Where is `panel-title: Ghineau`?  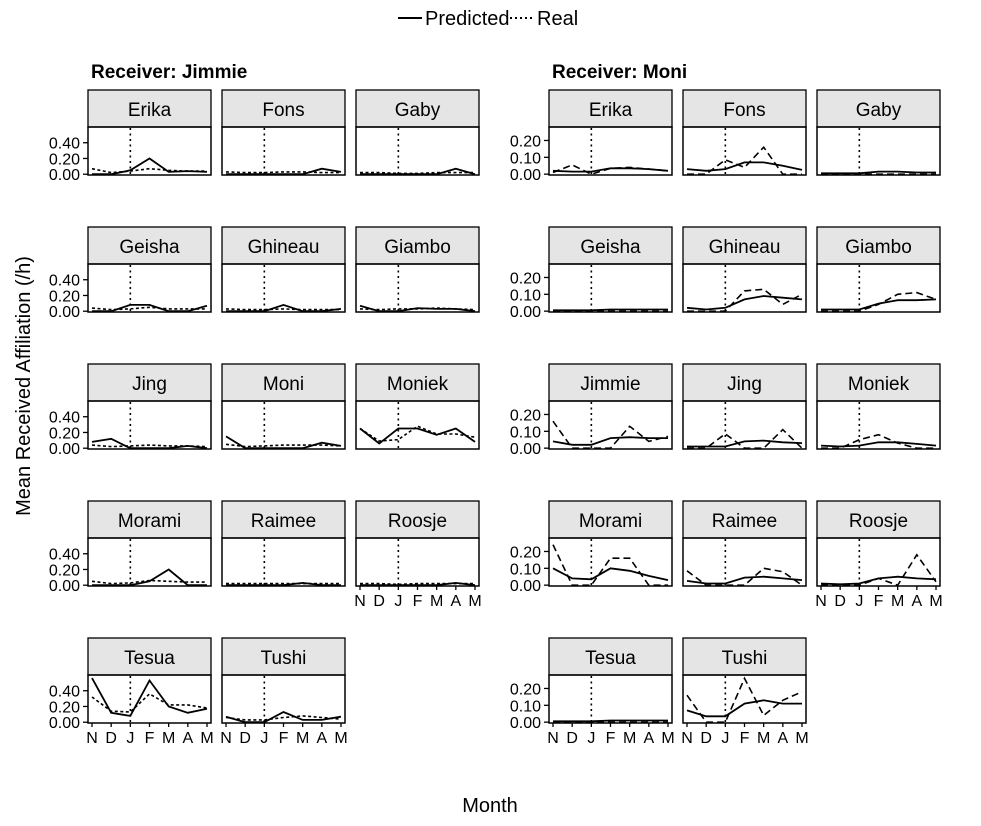 panel-title: Ghineau is located at coordinates (745, 247).